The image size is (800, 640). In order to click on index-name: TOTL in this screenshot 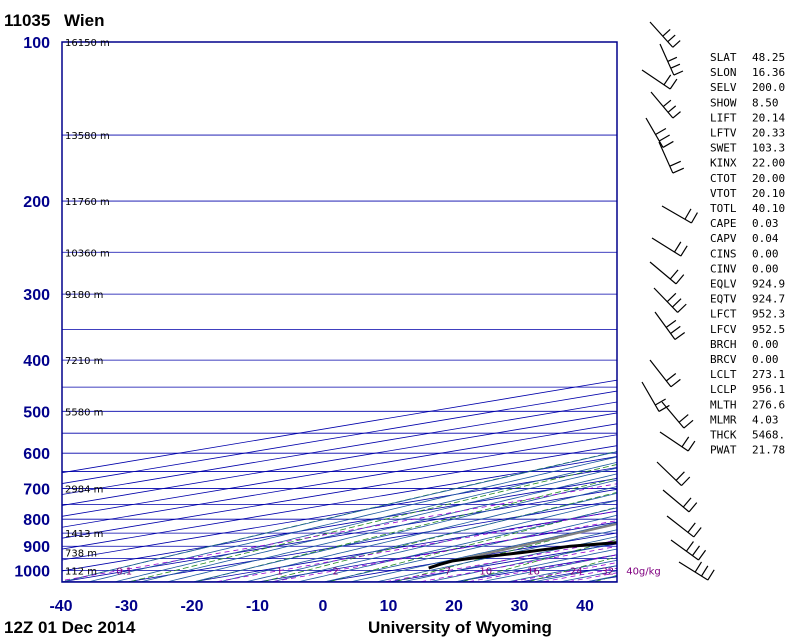, I will do `click(723, 208)`.